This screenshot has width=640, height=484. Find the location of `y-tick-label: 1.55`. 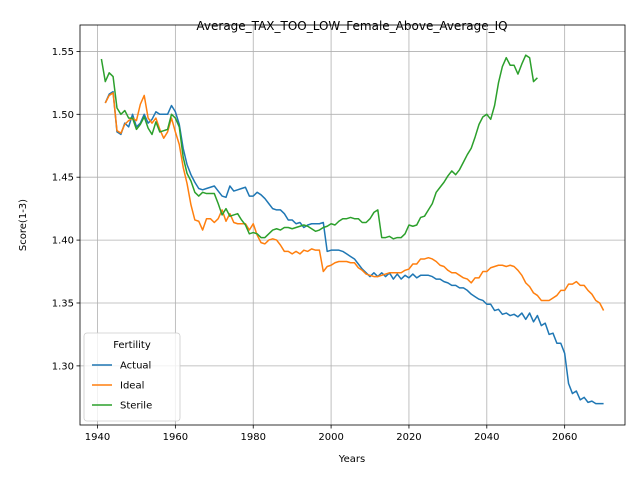

y-tick-label: 1.55 is located at coordinates (63, 52).